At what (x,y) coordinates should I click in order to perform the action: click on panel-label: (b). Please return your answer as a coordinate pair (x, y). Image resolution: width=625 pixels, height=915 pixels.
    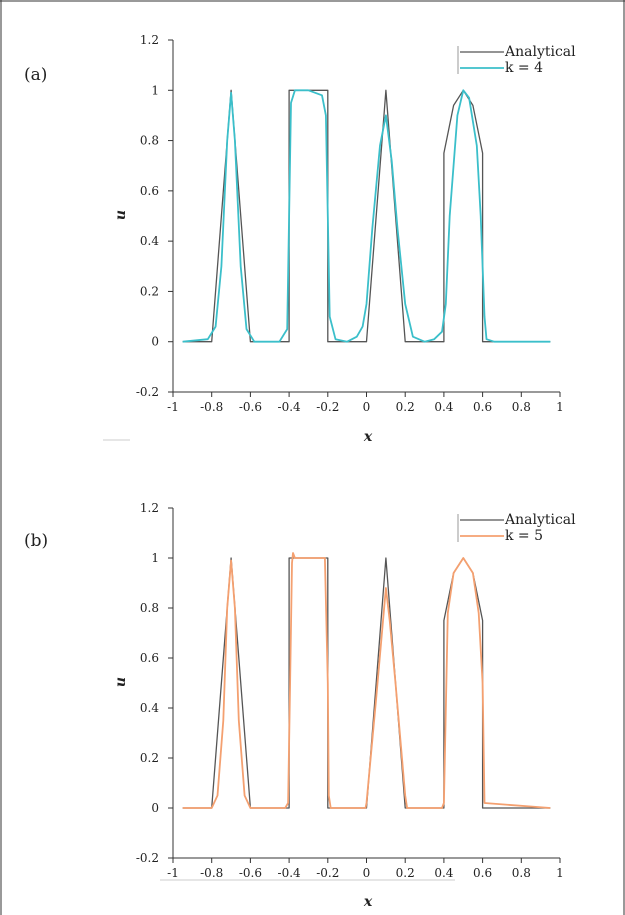
    Looking at the image, I should click on (36, 541).